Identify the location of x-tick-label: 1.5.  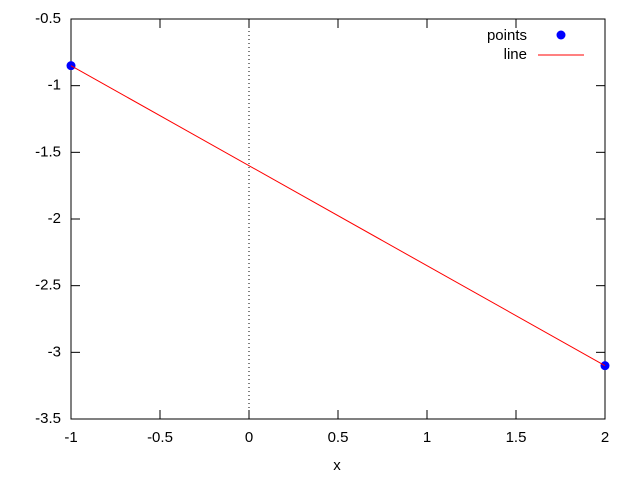
(516, 437).